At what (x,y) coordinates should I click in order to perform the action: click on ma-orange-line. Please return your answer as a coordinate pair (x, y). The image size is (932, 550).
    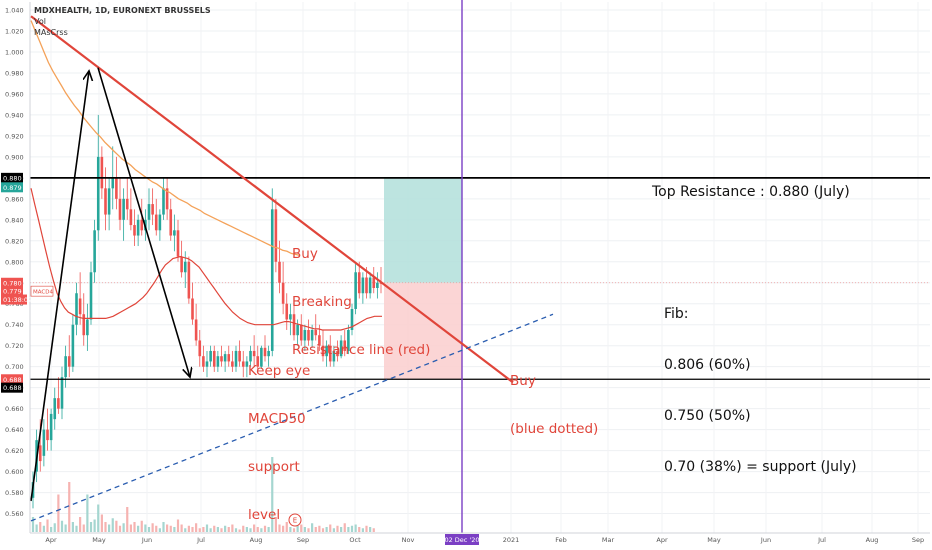
    Looking at the image, I should click on (165, 138).